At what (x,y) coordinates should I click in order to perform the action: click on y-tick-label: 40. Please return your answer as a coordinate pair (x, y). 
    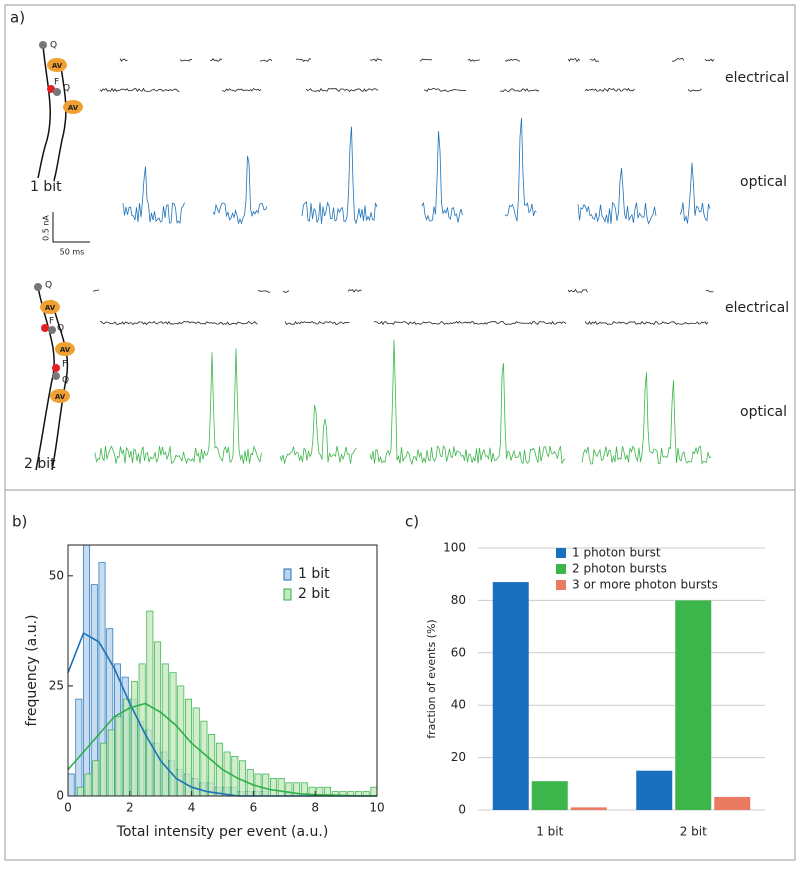
    Looking at the image, I should click on (458, 705).